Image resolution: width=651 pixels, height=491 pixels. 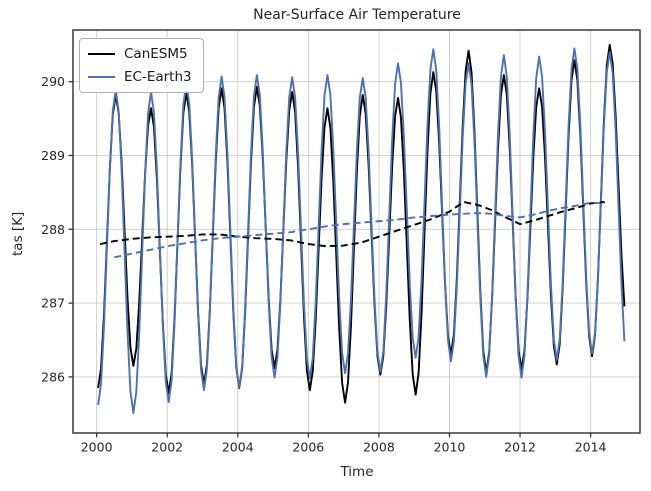 What do you see at coordinates (156, 54) in the screenshot?
I see `legend-label-canesm5: CanESM5` at bounding box center [156, 54].